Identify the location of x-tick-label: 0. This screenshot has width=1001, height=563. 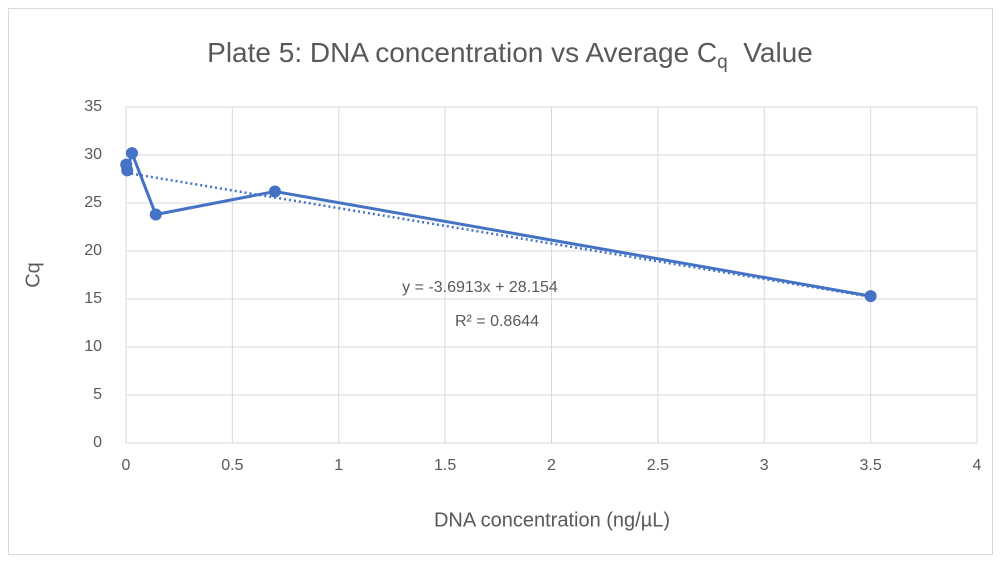
(126, 465).